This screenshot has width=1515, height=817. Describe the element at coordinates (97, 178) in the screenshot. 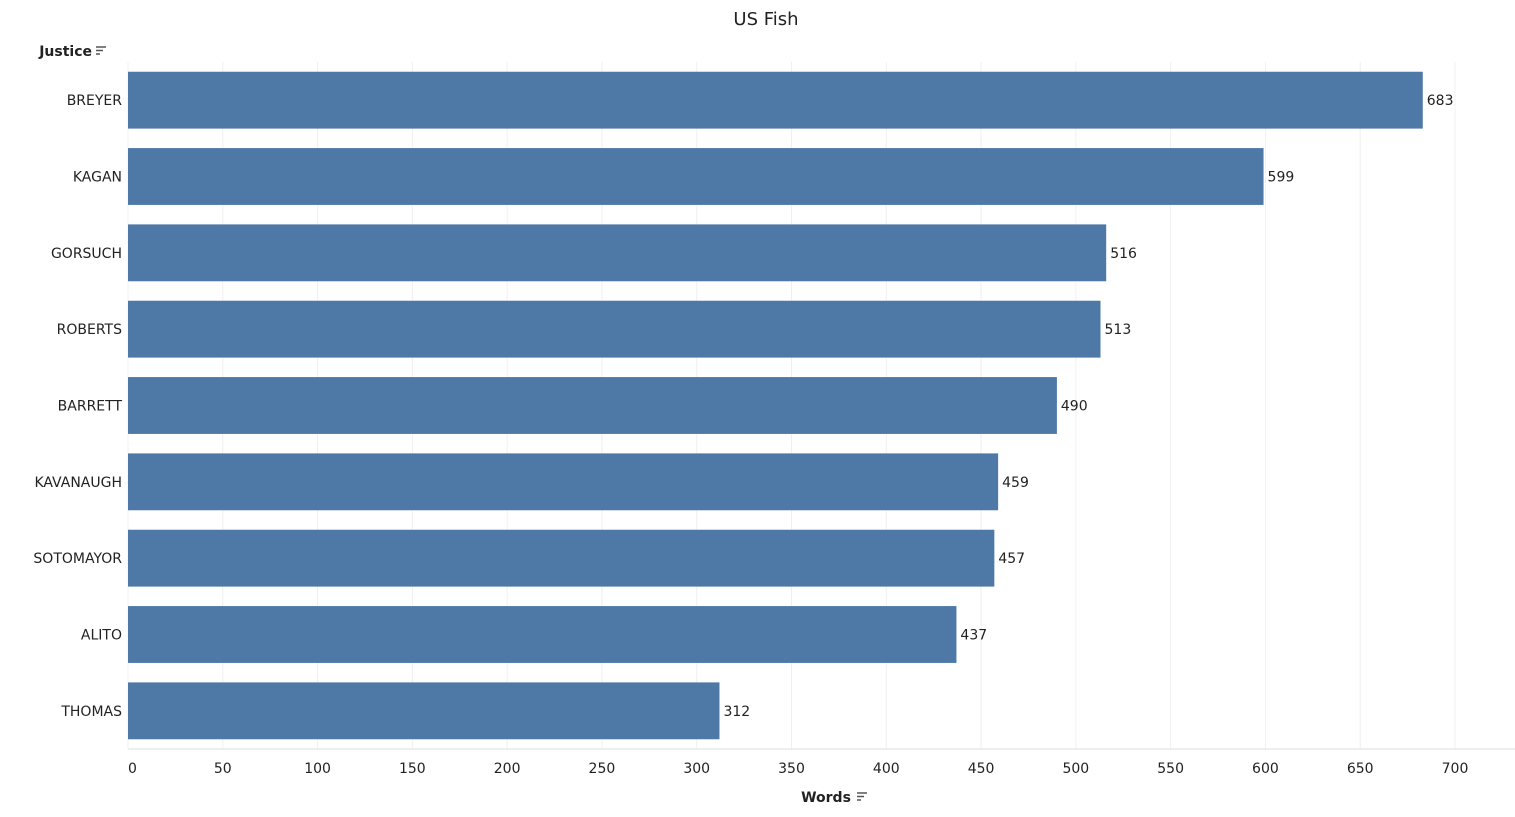

I see `category-label-kagan: KAGAN` at that location.